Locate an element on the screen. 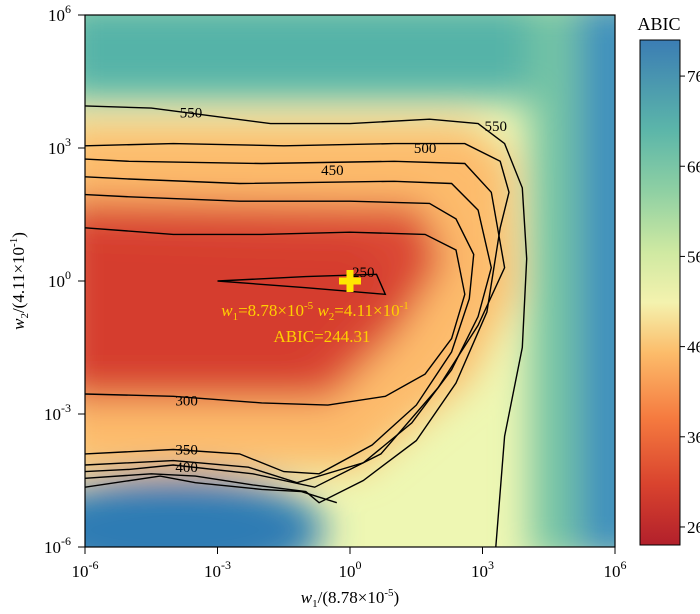 The height and width of the screenshot is (614, 700). contour-label-450-4: 450 is located at coordinates (332, 171).